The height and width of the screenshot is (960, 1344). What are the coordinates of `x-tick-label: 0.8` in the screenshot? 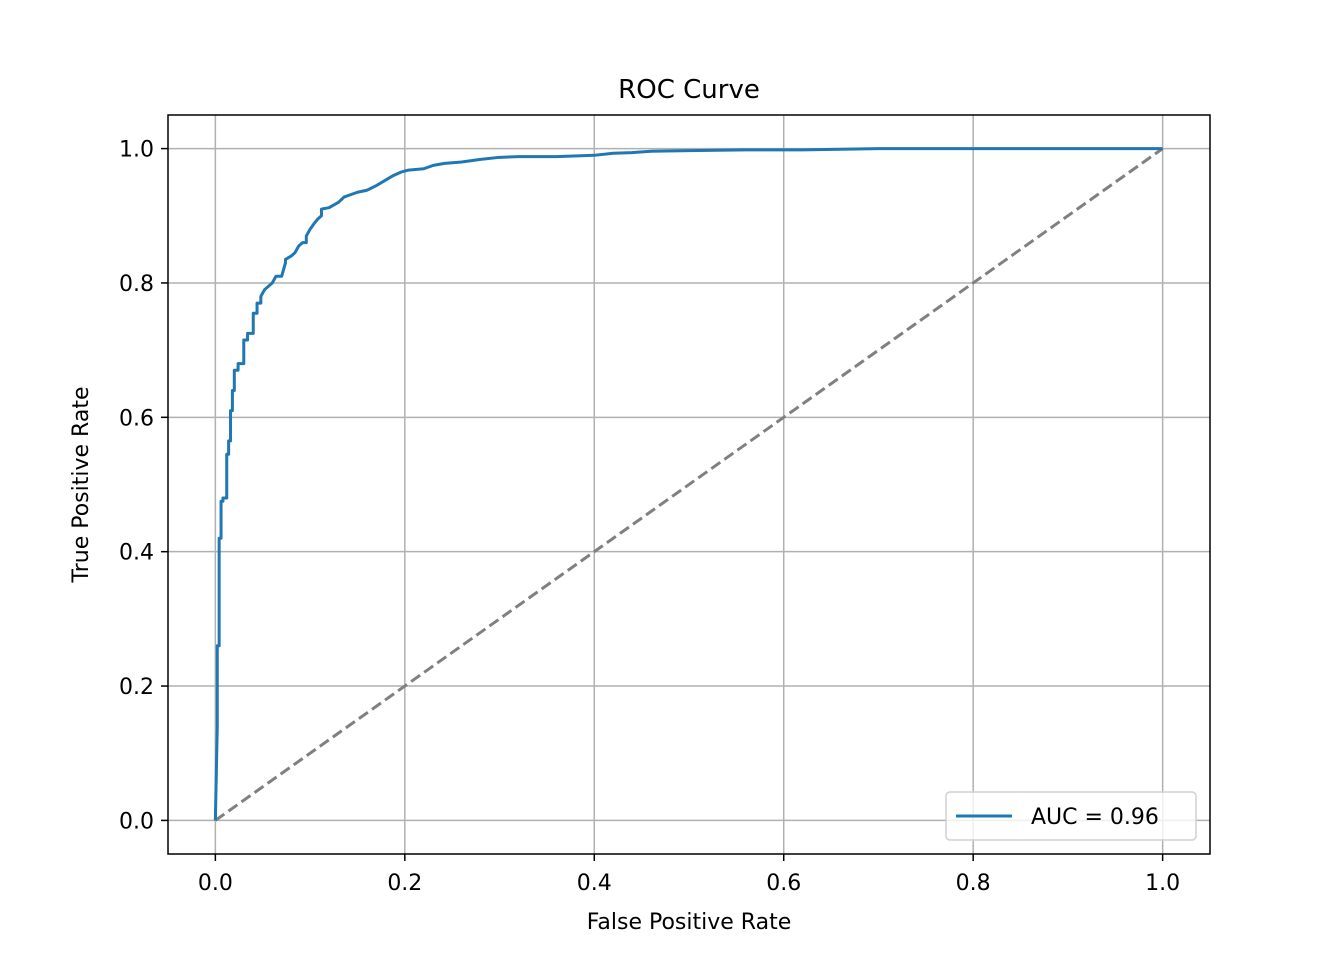 It's located at (973, 883).